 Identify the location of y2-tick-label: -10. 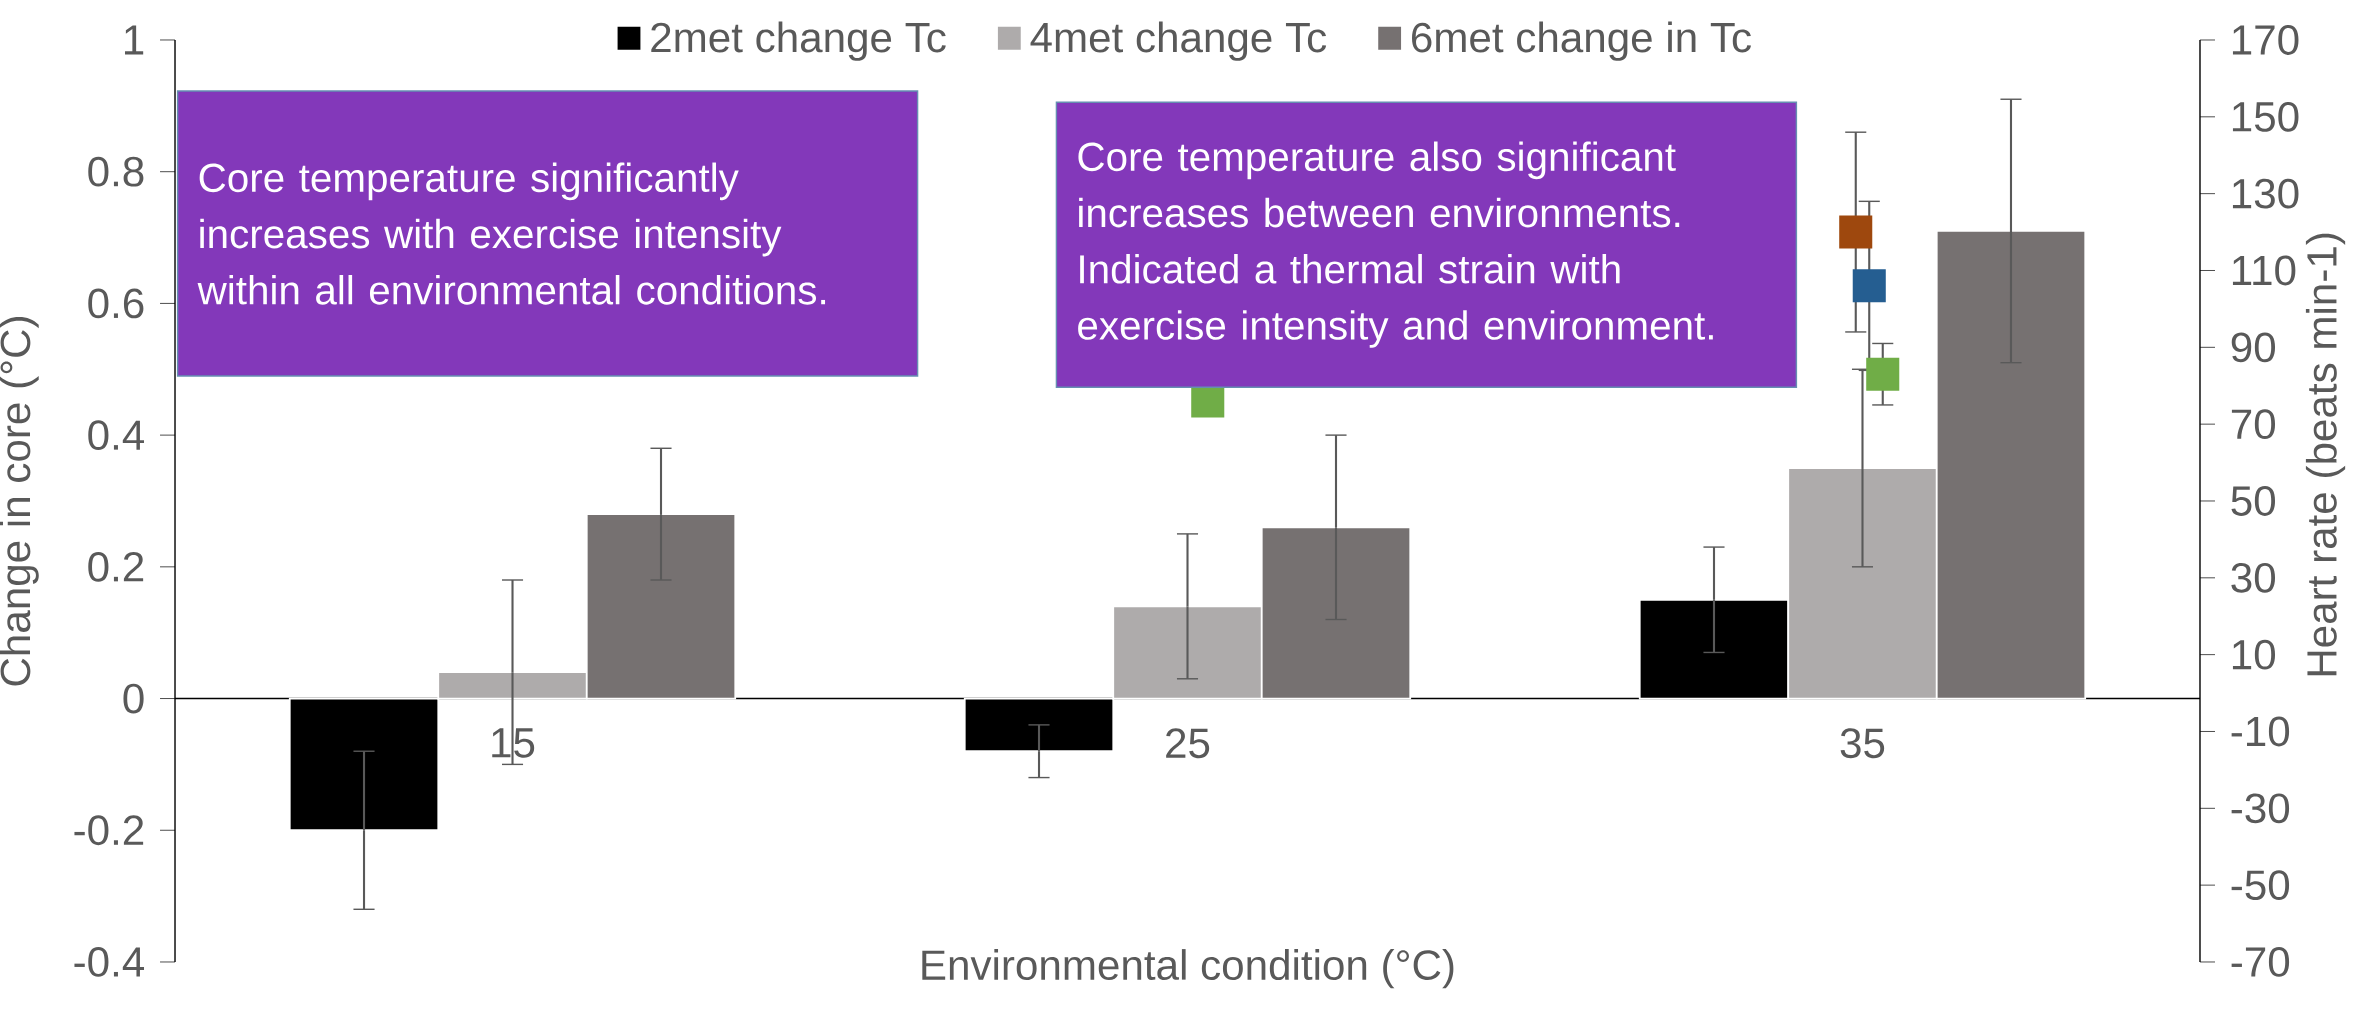
(2260, 731).